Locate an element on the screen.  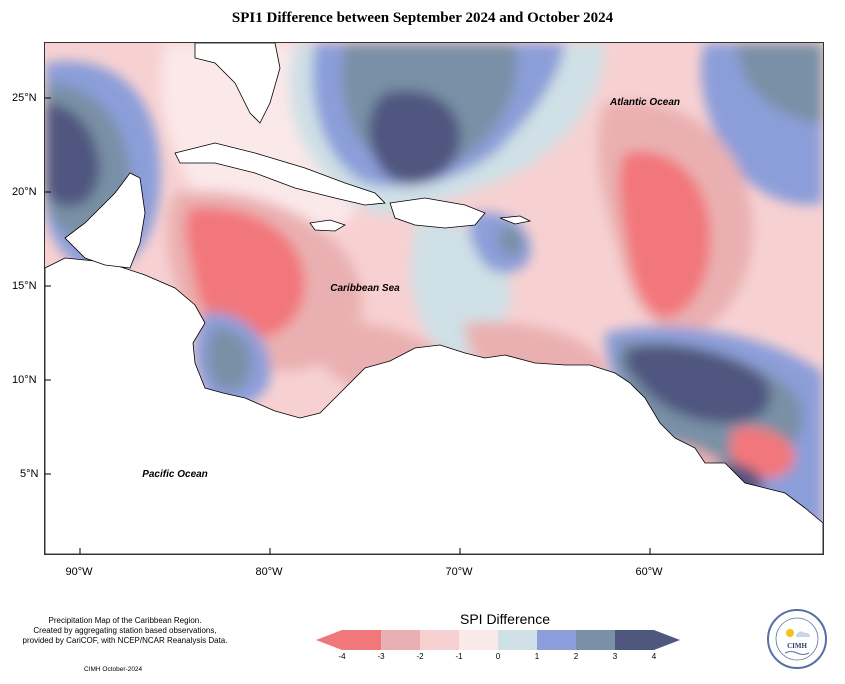
legend-tick-label: 3 is located at coordinates (615, 656).